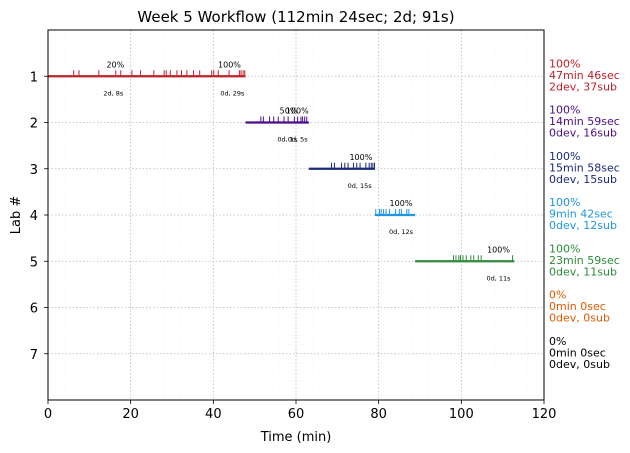 The width and height of the screenshot is (630, 453). I want to click on lab-2-percent-label: 100%, so click(297, 111).